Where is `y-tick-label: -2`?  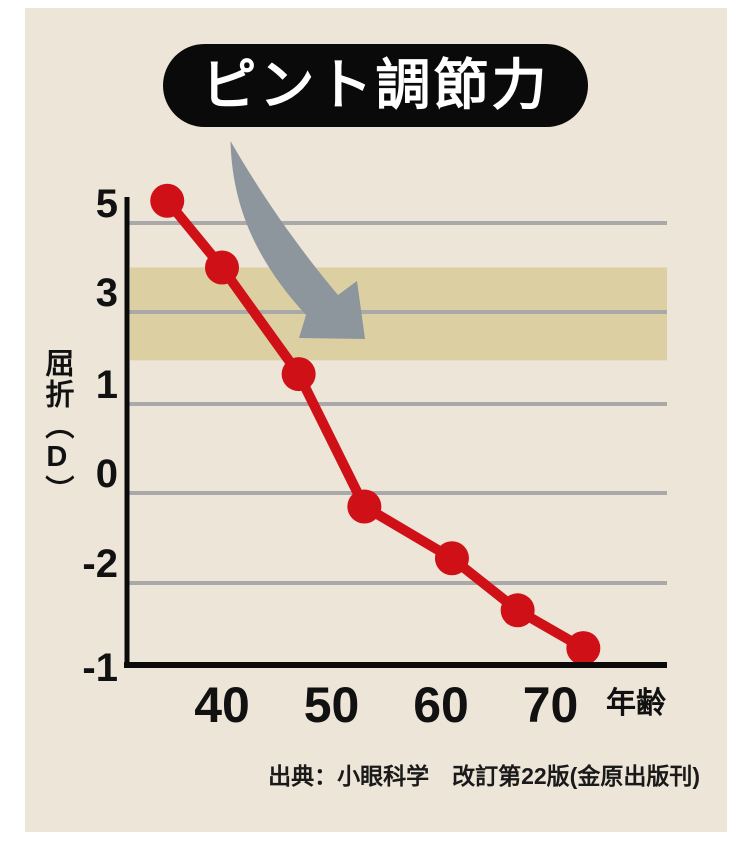 y-tick-label: -2 is located at coordinates (100, 564).